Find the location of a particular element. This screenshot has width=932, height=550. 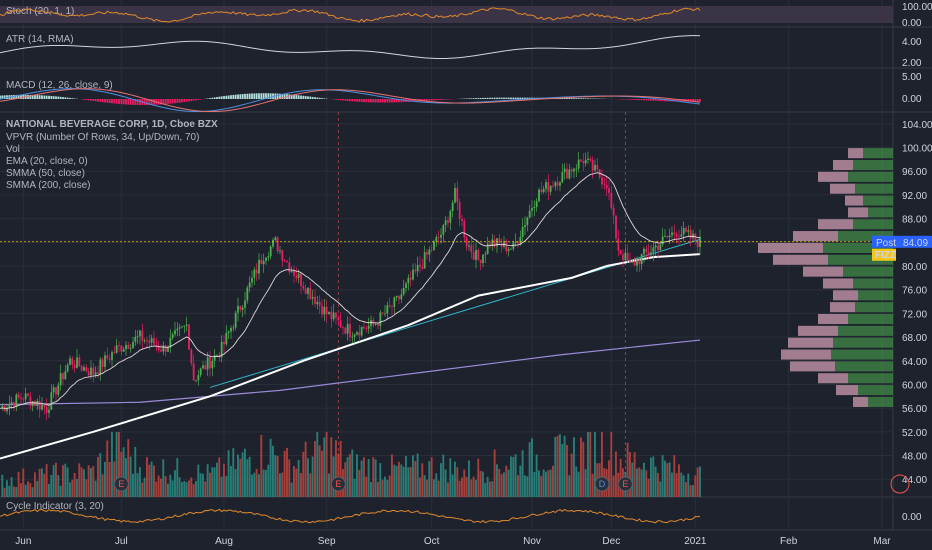

post-price-label: Post is located at coordinates (886, 243).